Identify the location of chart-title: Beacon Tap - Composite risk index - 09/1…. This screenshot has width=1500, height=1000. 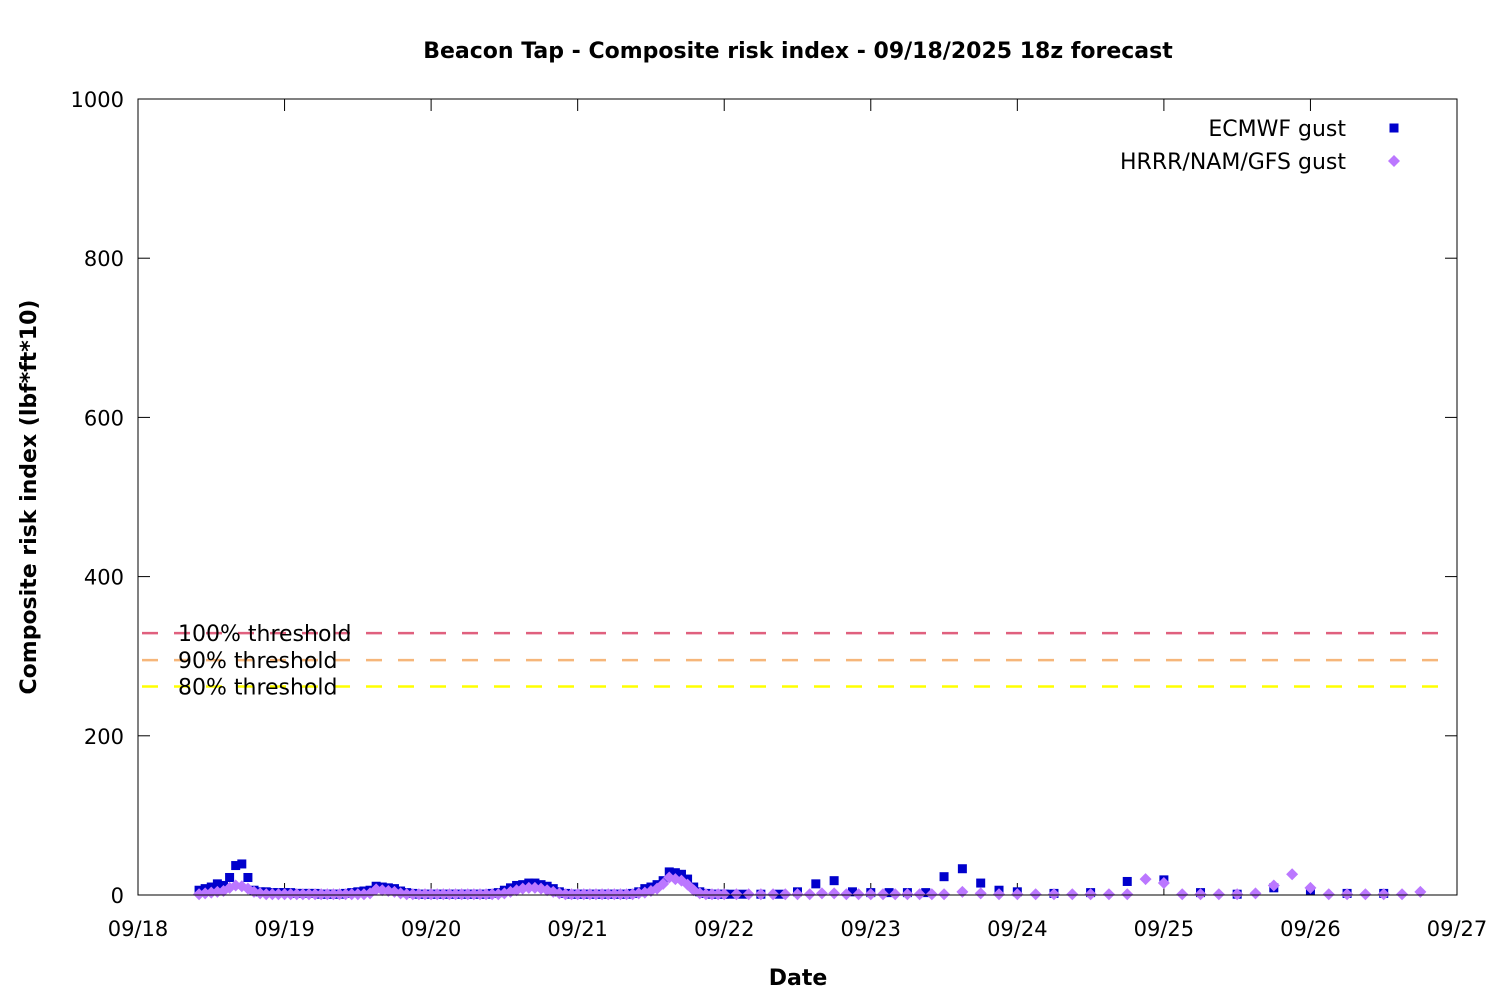
(798, 51).